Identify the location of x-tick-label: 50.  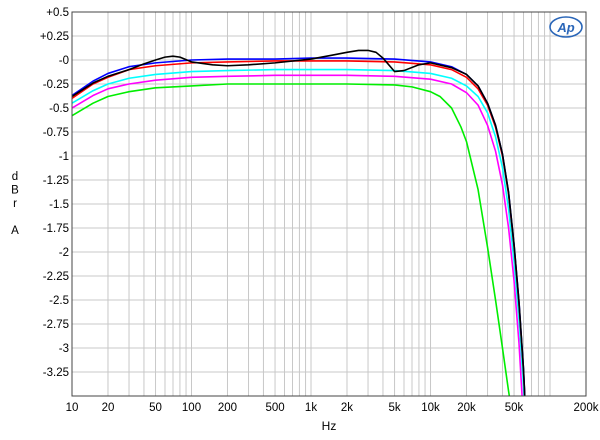
(155, 408).